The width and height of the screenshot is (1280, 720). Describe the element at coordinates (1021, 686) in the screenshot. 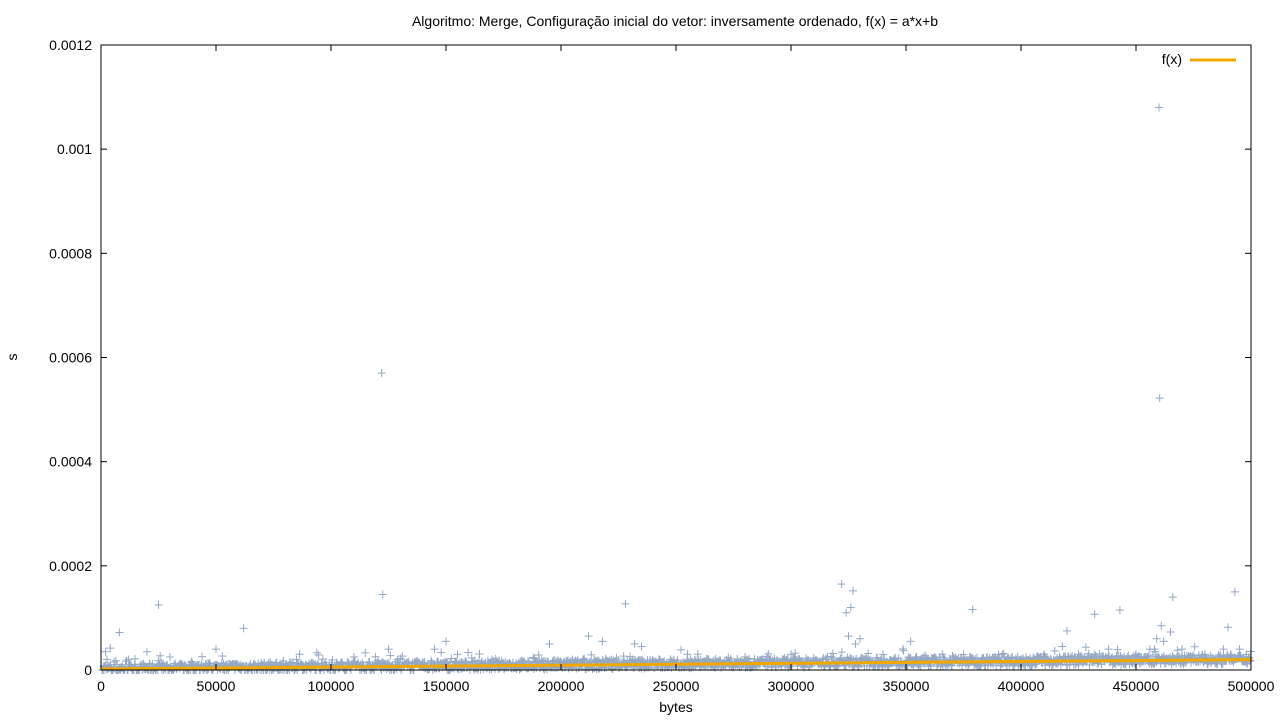

I see `x-tick-label: 400000` at that location.